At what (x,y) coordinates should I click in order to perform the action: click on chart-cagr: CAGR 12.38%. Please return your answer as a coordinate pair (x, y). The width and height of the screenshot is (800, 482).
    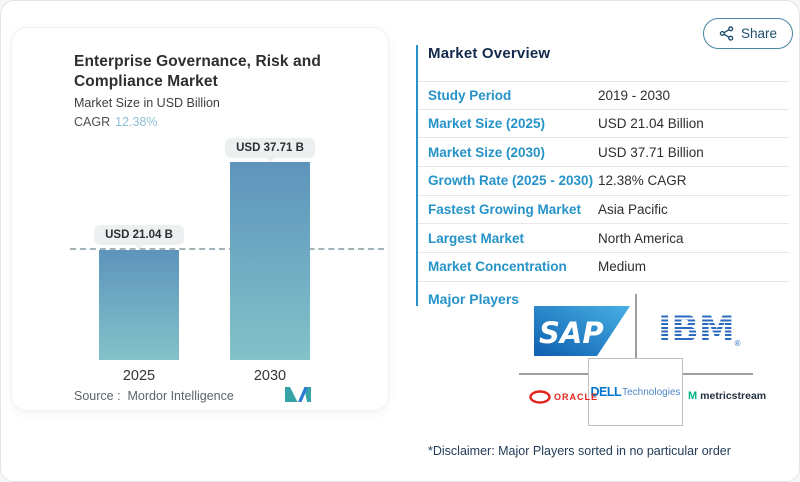
    Looking at the image, I should click on (116, 122).